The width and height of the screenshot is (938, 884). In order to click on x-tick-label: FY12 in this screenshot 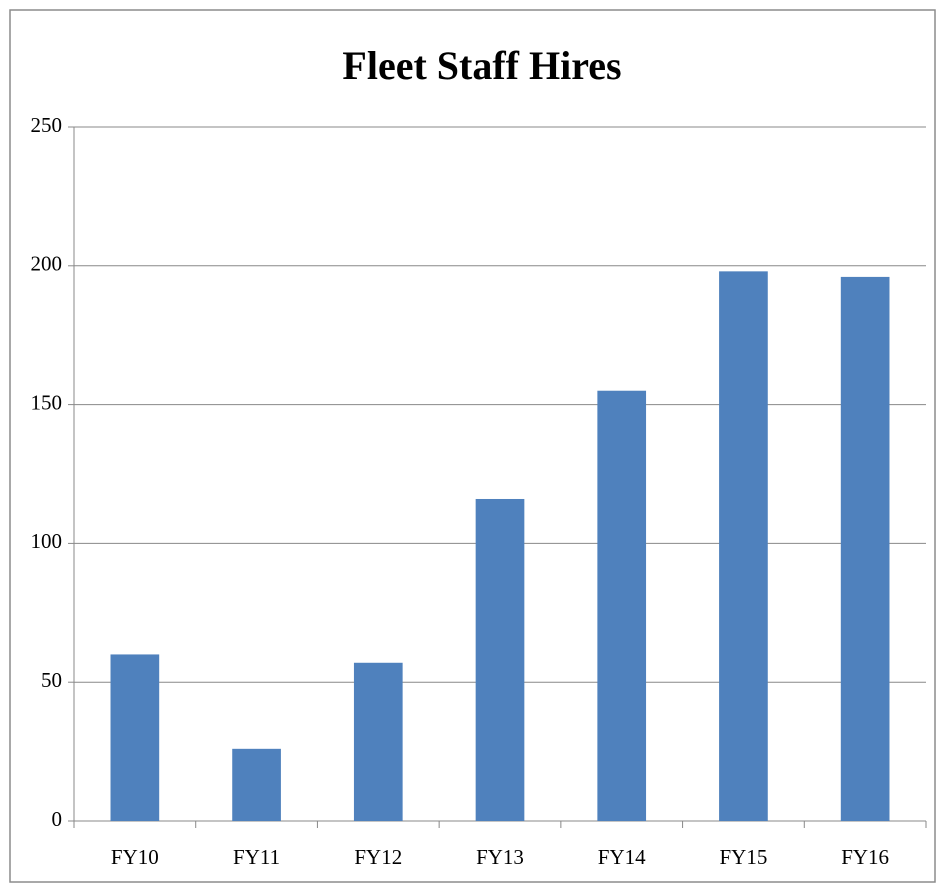, I will do `click(378, 857)`.